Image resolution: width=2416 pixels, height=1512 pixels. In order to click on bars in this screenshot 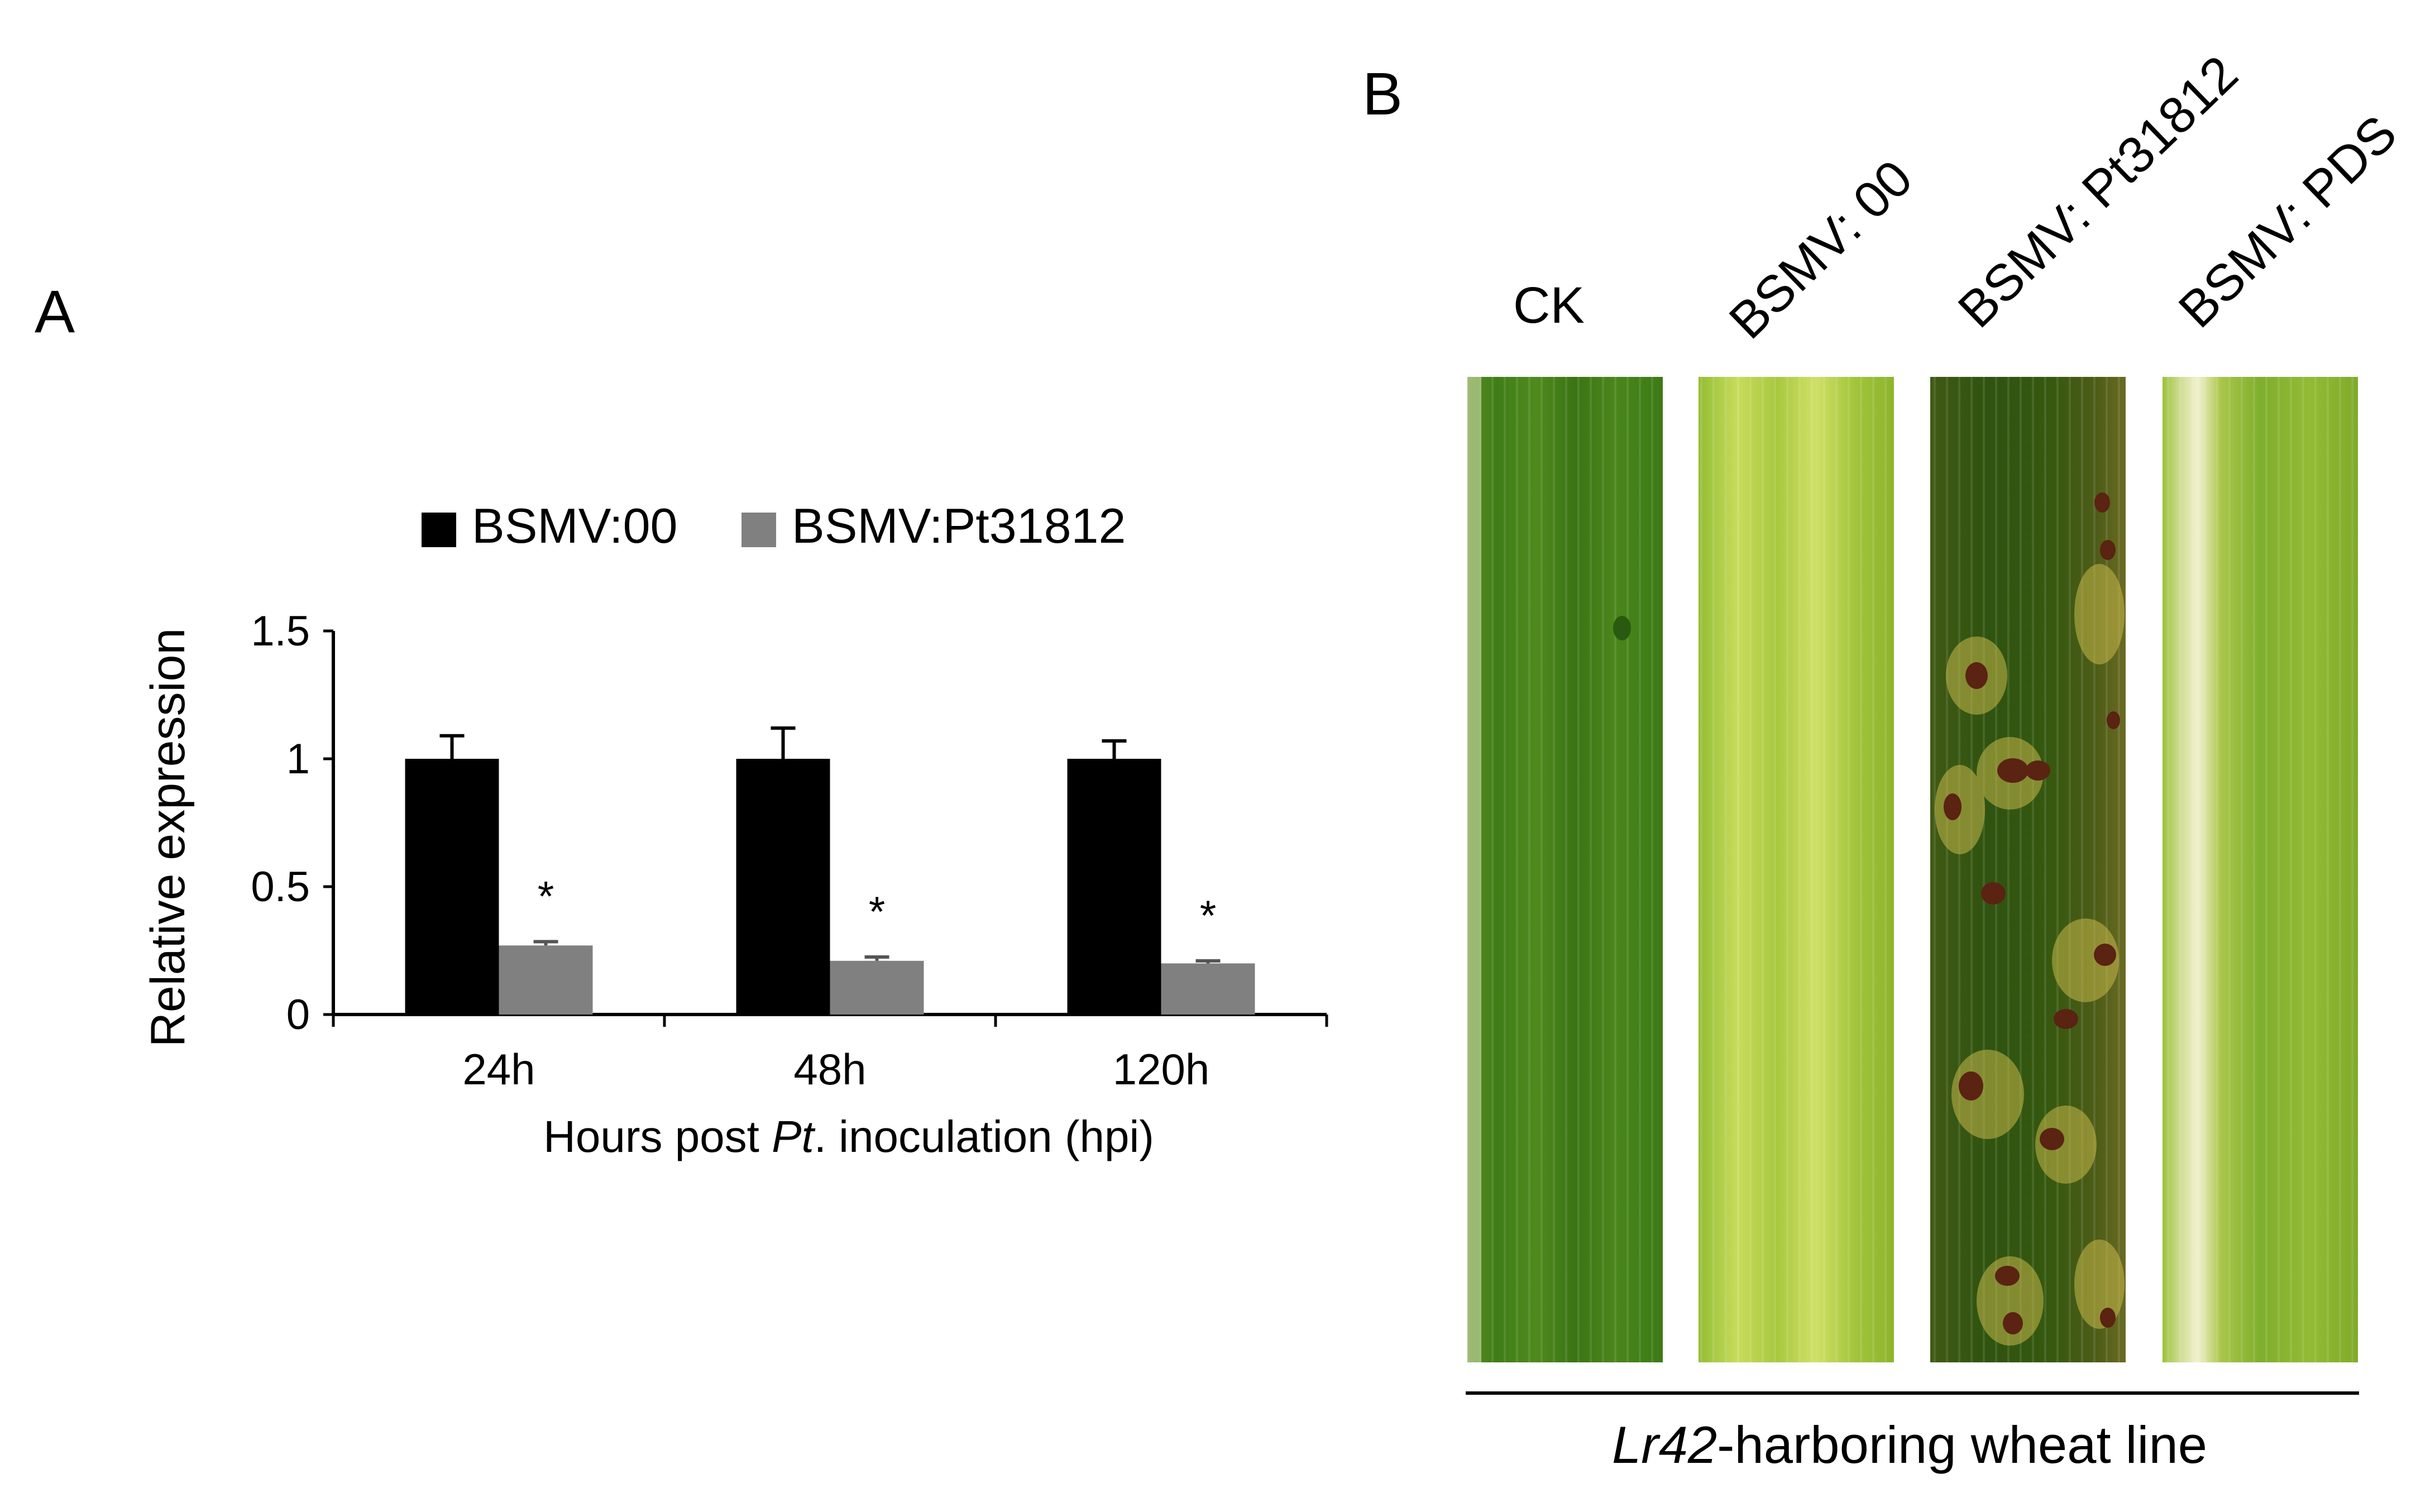, I will do `click(830, 887)`.